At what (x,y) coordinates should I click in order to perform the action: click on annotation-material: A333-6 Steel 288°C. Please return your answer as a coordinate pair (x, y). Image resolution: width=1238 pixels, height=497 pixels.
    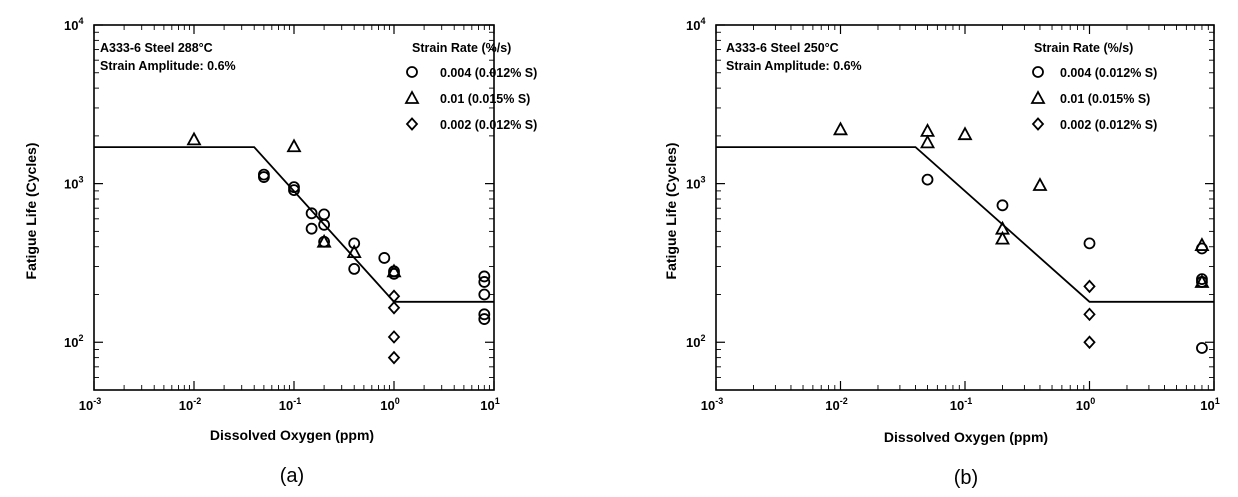
    Looking at the image, I should click on (156, 48).